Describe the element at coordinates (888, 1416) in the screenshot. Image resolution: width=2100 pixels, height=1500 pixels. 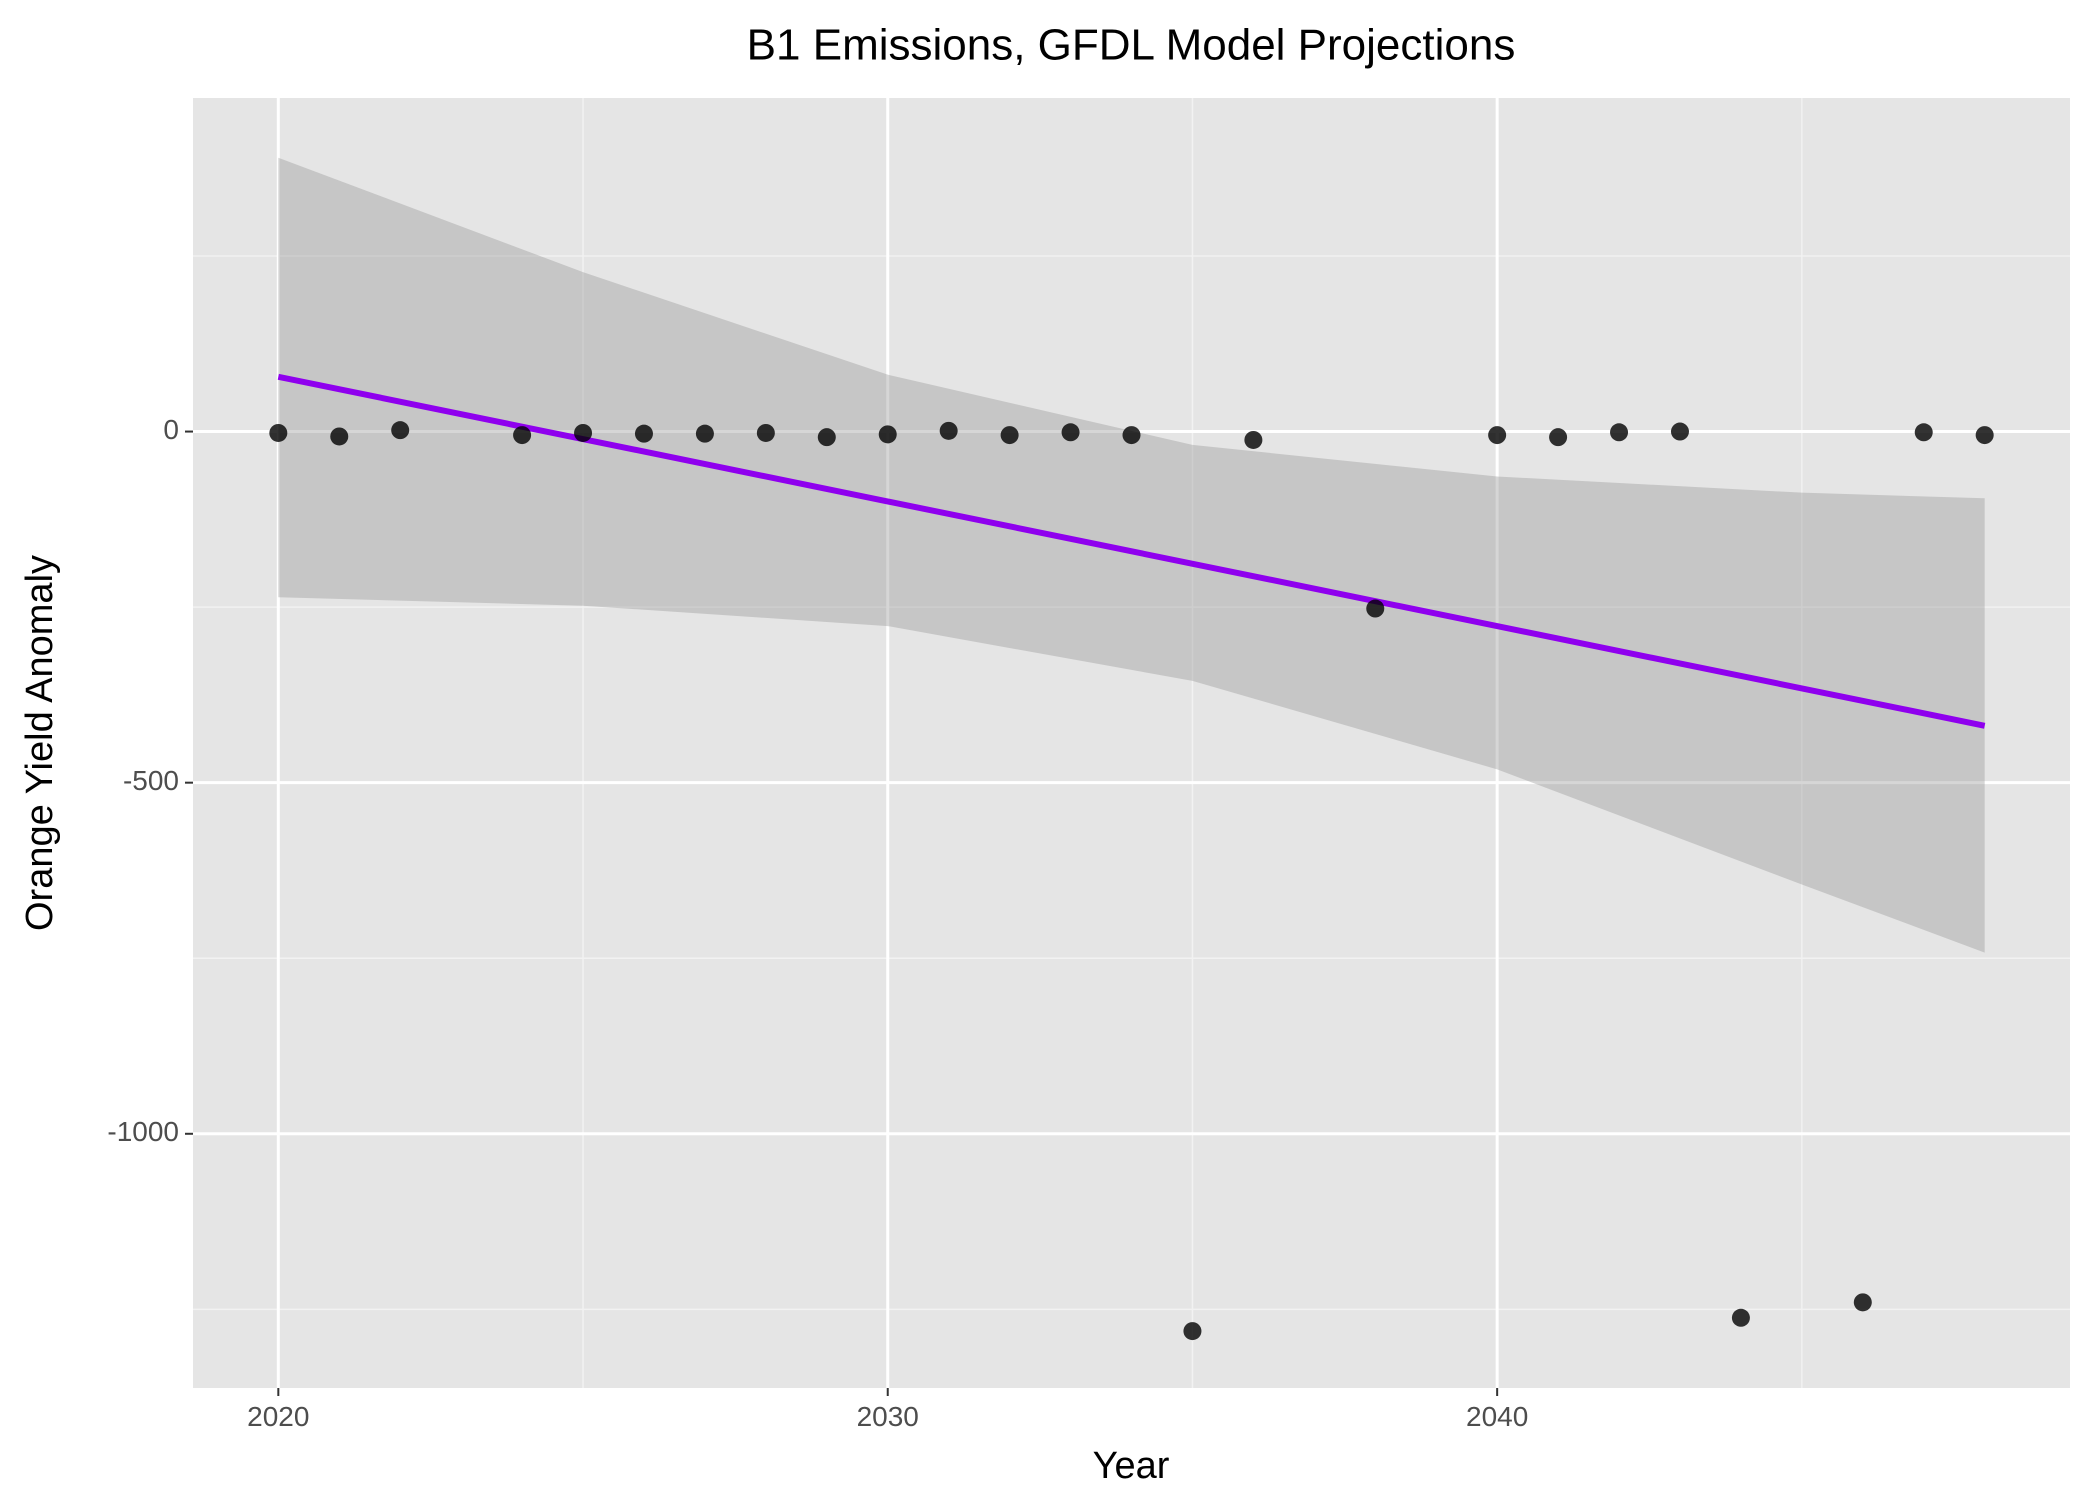
I see `x-tick-label: 2030` at that location.